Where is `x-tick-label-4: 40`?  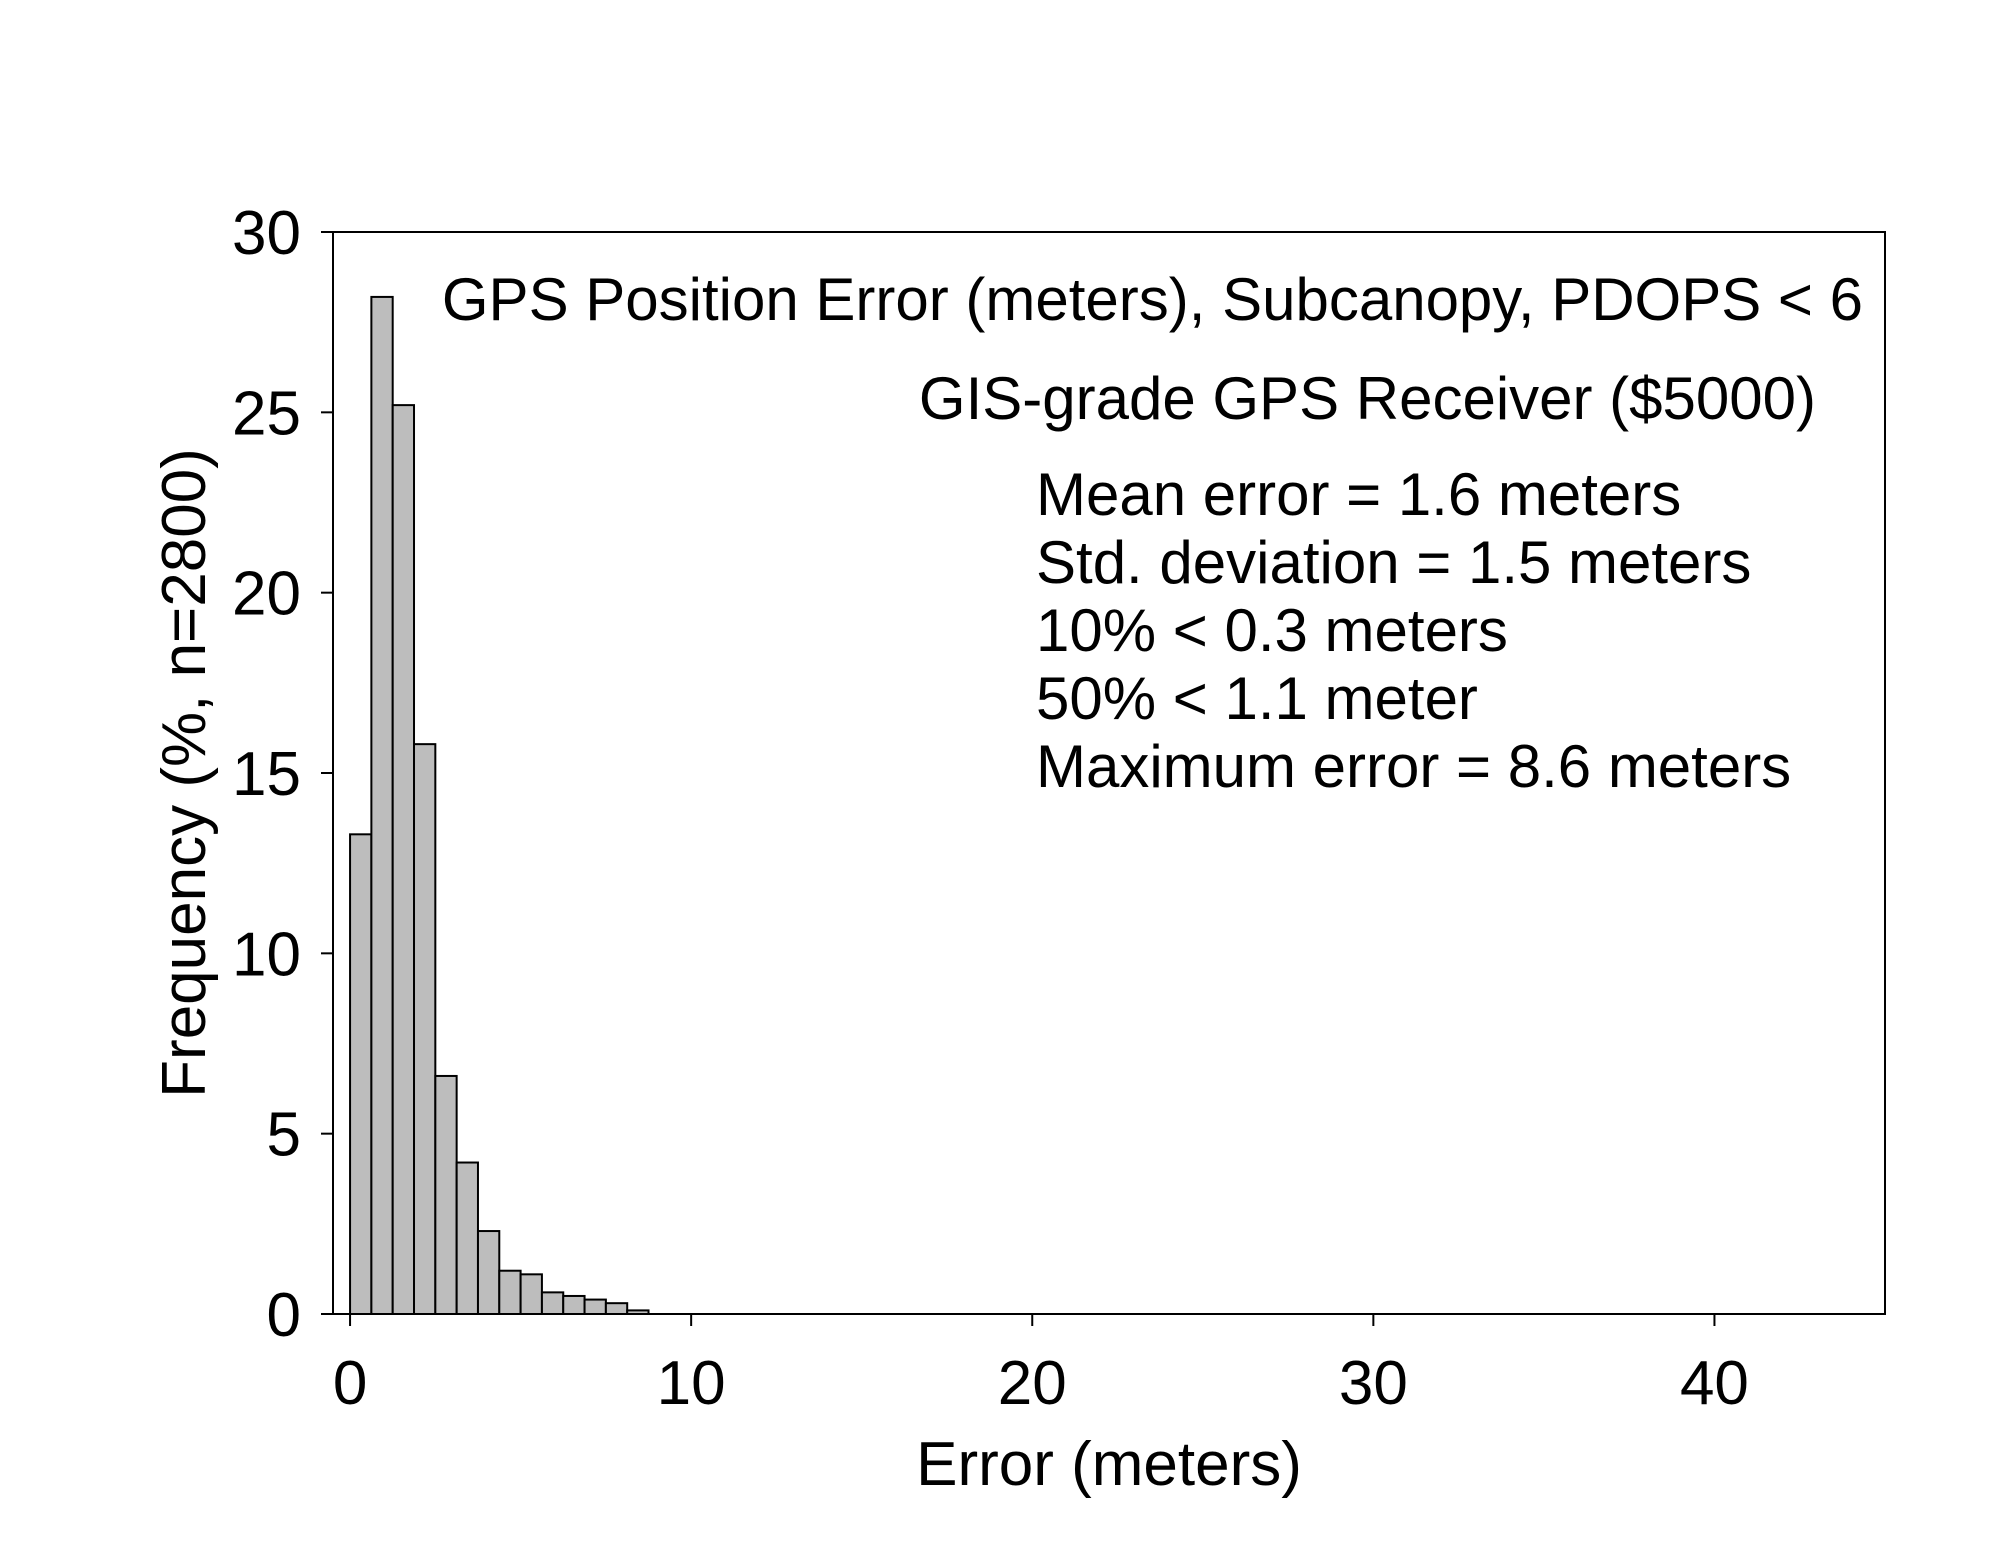
x-tick-label-4: 40 is located at coordinates (1714, 1383).